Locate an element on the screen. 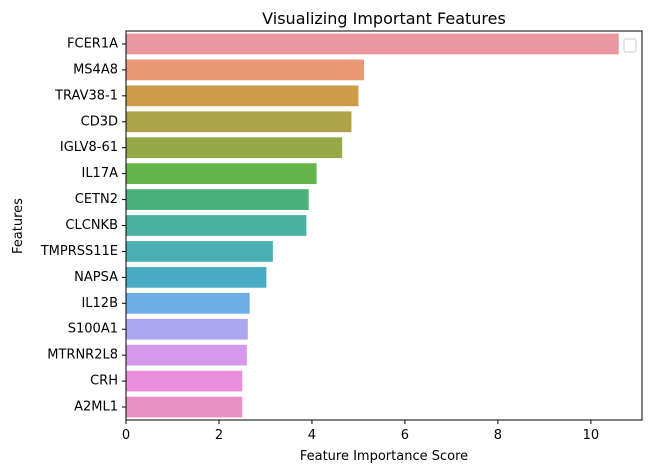  y-tick-label: CD3D is located at coordinates (99, 121).